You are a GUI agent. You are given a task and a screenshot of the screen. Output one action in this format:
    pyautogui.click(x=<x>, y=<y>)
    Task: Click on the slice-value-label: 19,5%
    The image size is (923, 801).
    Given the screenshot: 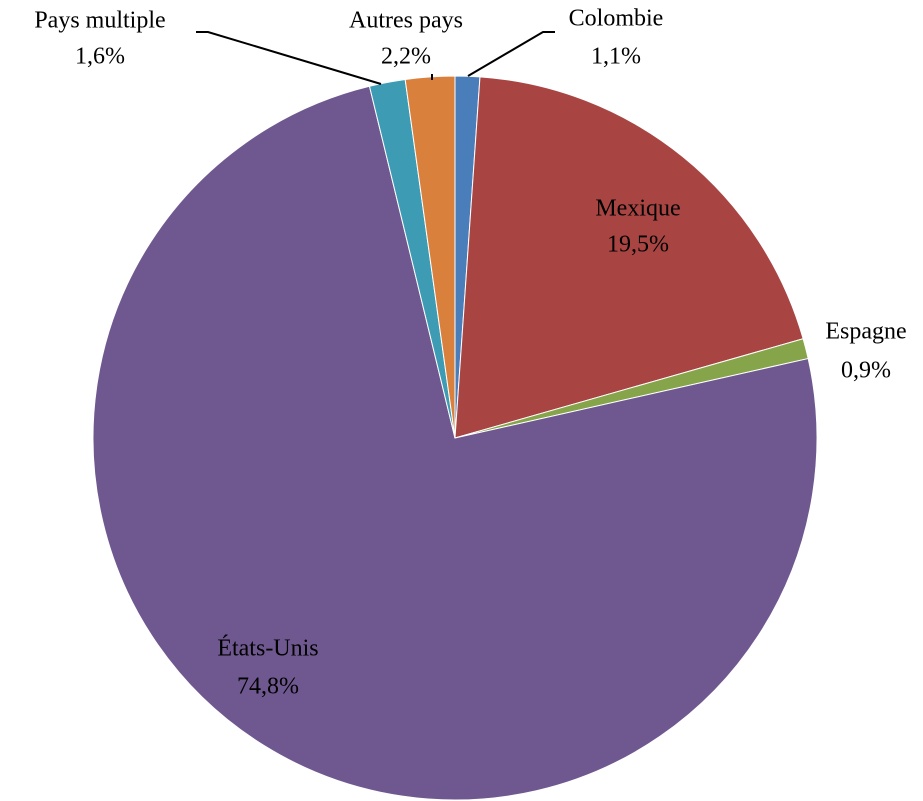 What is the action you would take?
    pyautogui.click(x=638, y=245)
    